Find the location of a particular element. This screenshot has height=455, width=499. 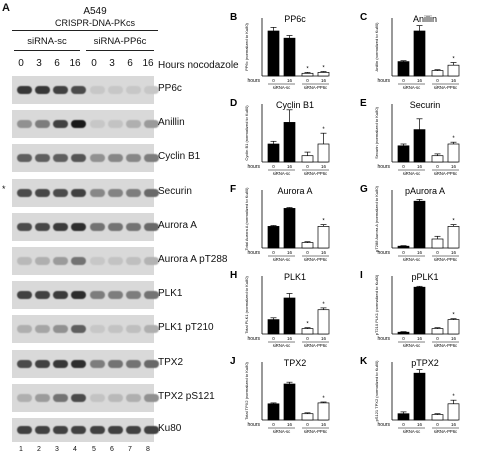

lane-number-8: 8 is located at coordinates (148, 449).